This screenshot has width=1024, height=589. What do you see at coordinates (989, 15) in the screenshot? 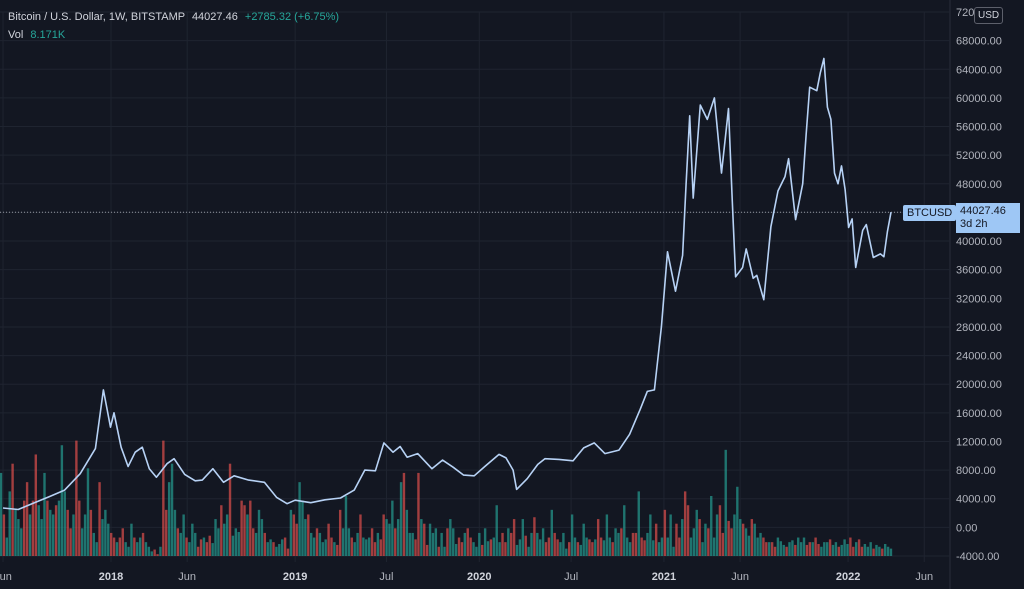
I see `currency-badge: USD` at bounding box center [989, 15].